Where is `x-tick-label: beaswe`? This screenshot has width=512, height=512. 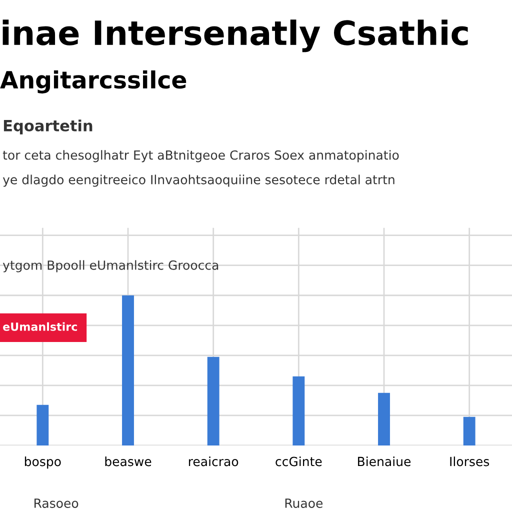
x-tick-label: beaswe is located at coordinates (128, 461).